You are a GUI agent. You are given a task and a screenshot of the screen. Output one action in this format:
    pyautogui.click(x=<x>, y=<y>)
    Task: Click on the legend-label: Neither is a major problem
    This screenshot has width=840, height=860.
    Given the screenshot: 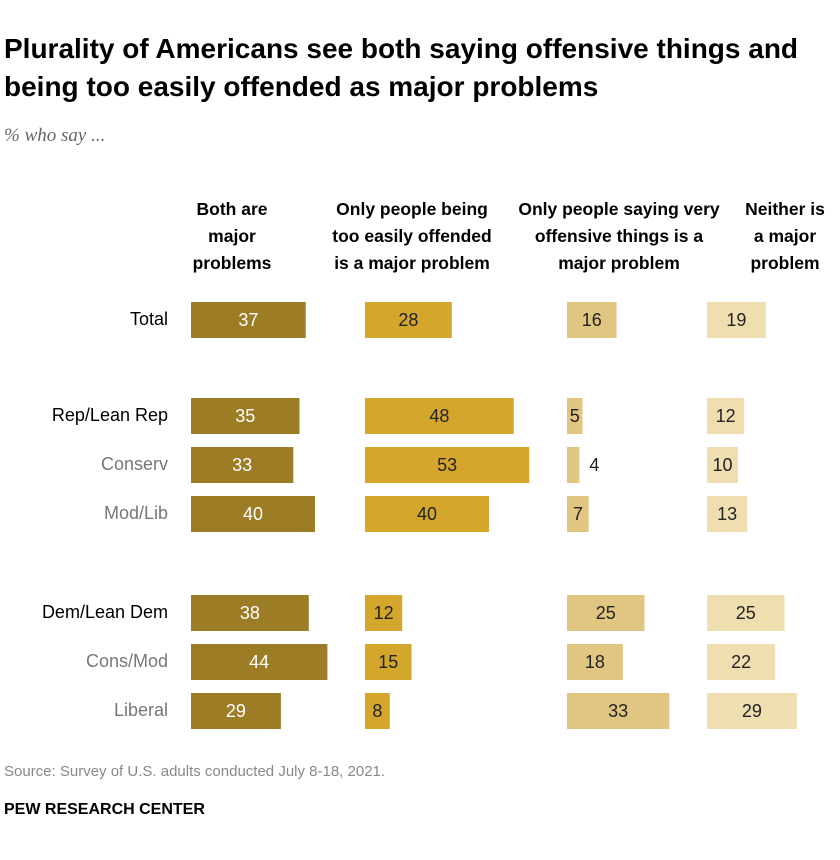 What is the action you would take?
    pyautogui.click(x=785, y=236)
    